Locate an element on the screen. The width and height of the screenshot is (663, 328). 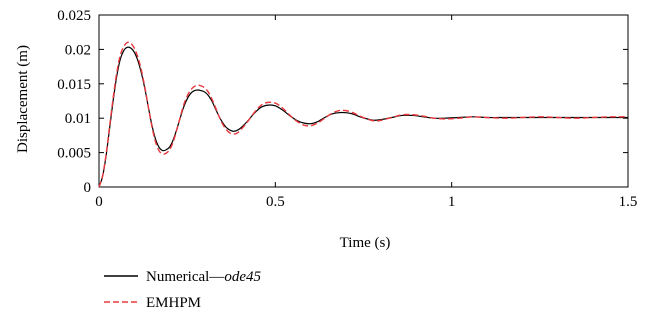
y-tick-label: 0.015 is located at coordinates (74, 85).